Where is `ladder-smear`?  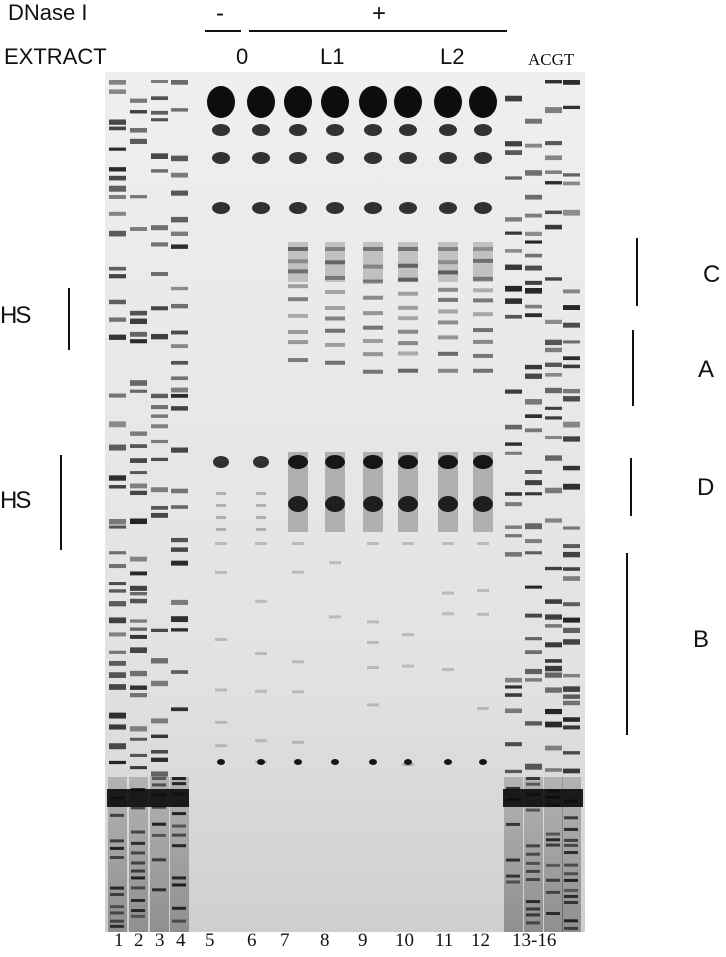 ladder-smear is located at coordinates (138, 854).